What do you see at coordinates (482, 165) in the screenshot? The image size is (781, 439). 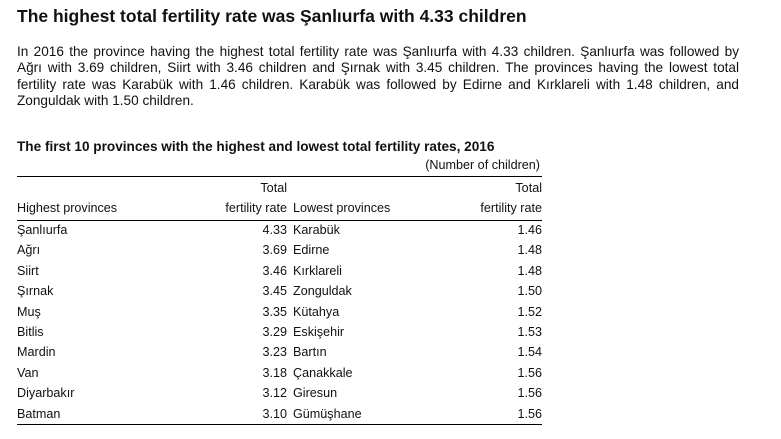 I see `unit-note: (Number of children)` at bounding box center [482, 165].